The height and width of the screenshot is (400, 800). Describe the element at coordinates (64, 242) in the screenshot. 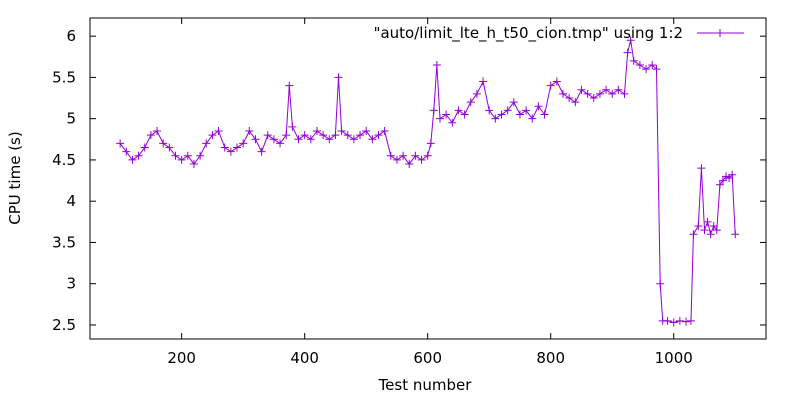

I see `y-tick-label: 3.5` at that location.